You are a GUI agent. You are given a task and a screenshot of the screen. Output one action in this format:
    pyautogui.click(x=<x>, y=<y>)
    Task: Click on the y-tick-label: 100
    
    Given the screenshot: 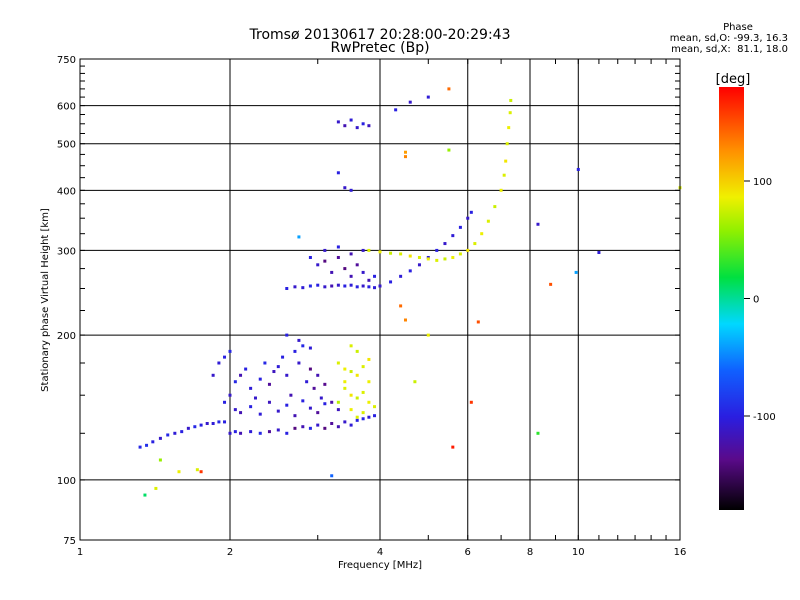 What is the action you would take?
    pyautogui.click(x=66, y=481)
    